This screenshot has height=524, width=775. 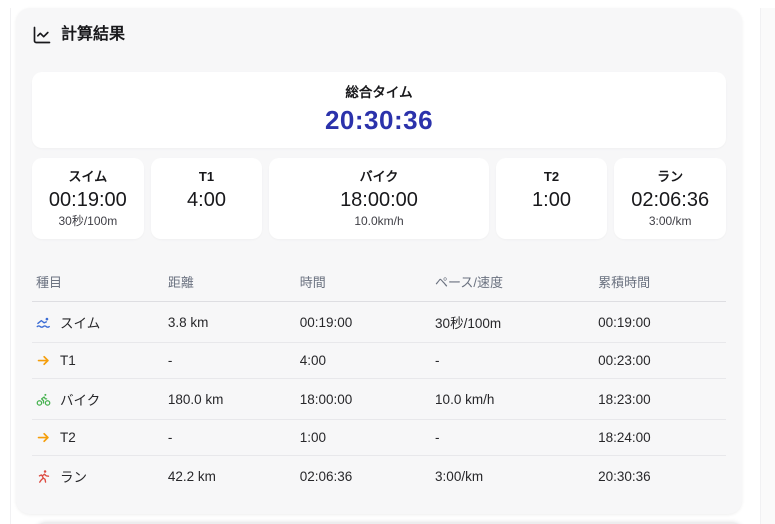 What do you see at coordinates (551, 176) in the screenshot?
I see `stat-label: T2` at bounding box center [551, 176].